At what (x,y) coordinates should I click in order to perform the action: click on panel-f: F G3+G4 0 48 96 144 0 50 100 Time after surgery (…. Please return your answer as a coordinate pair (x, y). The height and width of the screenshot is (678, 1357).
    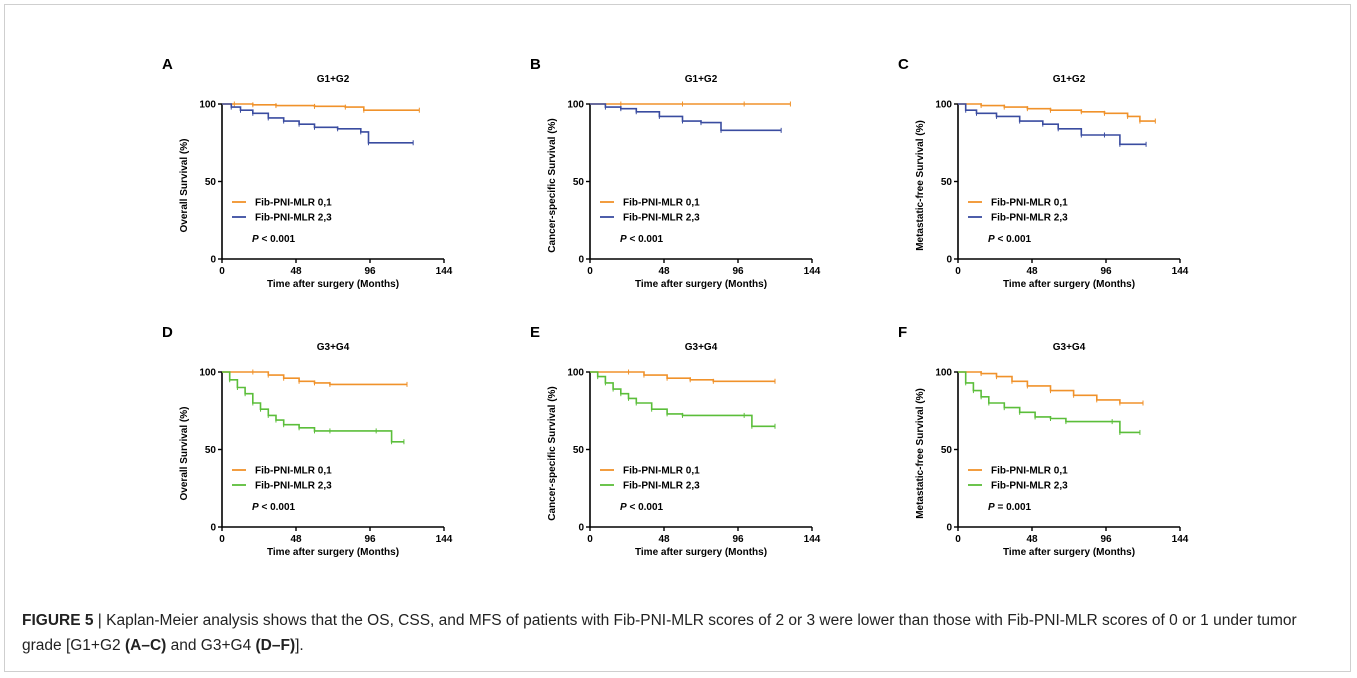
    Looking at the image, I should click on (1043, 441).